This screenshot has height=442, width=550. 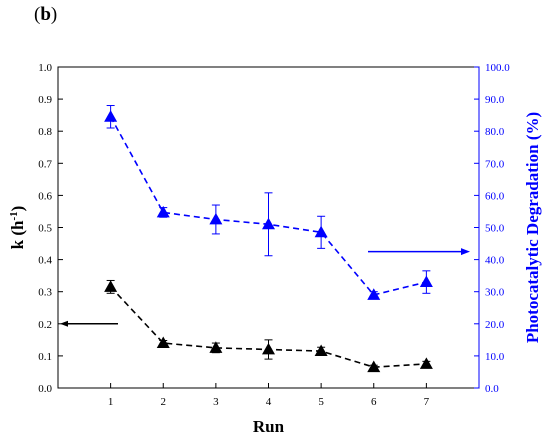 I want to click on right-tick-label: 20.0, so click(x=495, y=325).